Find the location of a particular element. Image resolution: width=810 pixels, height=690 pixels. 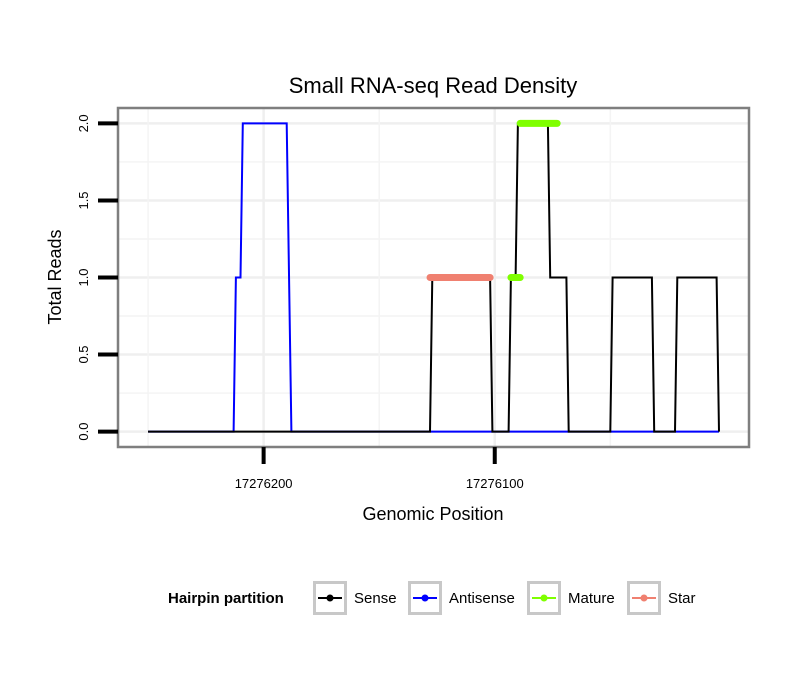

legend-key-dot-mature is located at coordinates (544, 598).